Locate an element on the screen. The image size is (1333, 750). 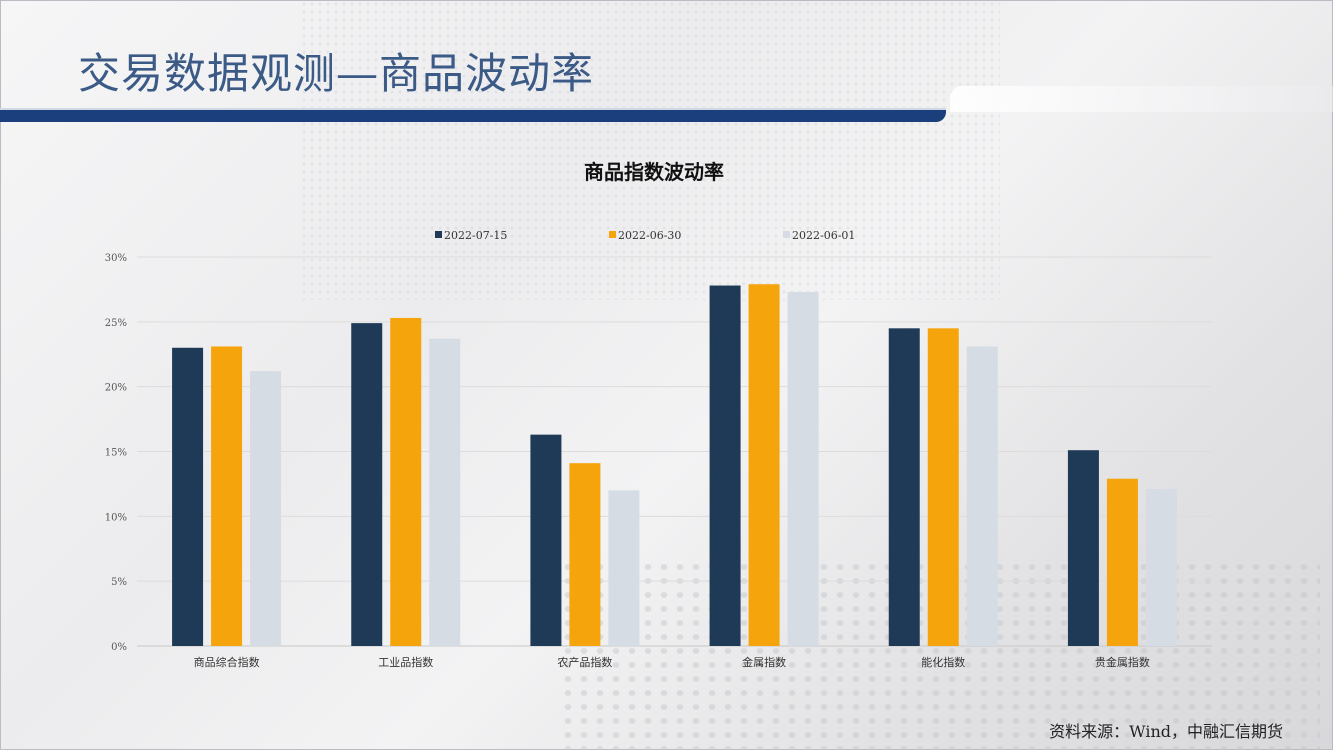
y-tick-label: 0% is located at coordinates (119, 647).